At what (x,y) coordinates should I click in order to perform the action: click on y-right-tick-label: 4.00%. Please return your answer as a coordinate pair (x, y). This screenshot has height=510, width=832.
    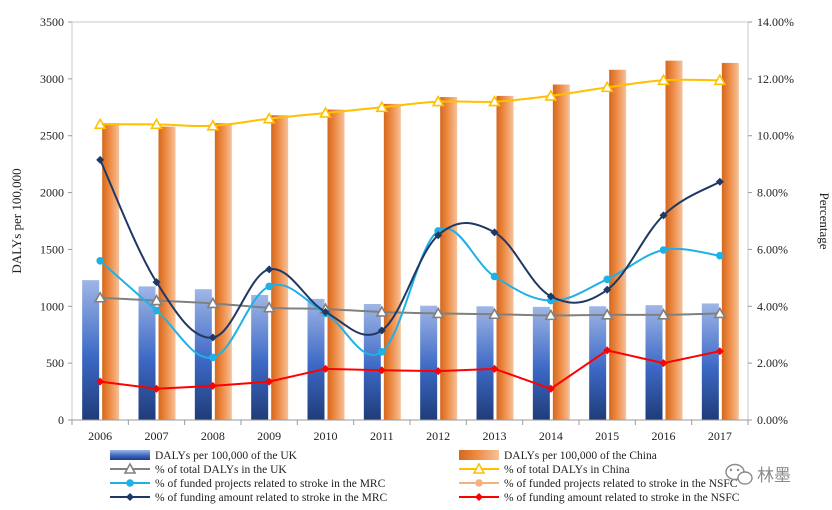
    Looking at the image, I should click on (772, 306).